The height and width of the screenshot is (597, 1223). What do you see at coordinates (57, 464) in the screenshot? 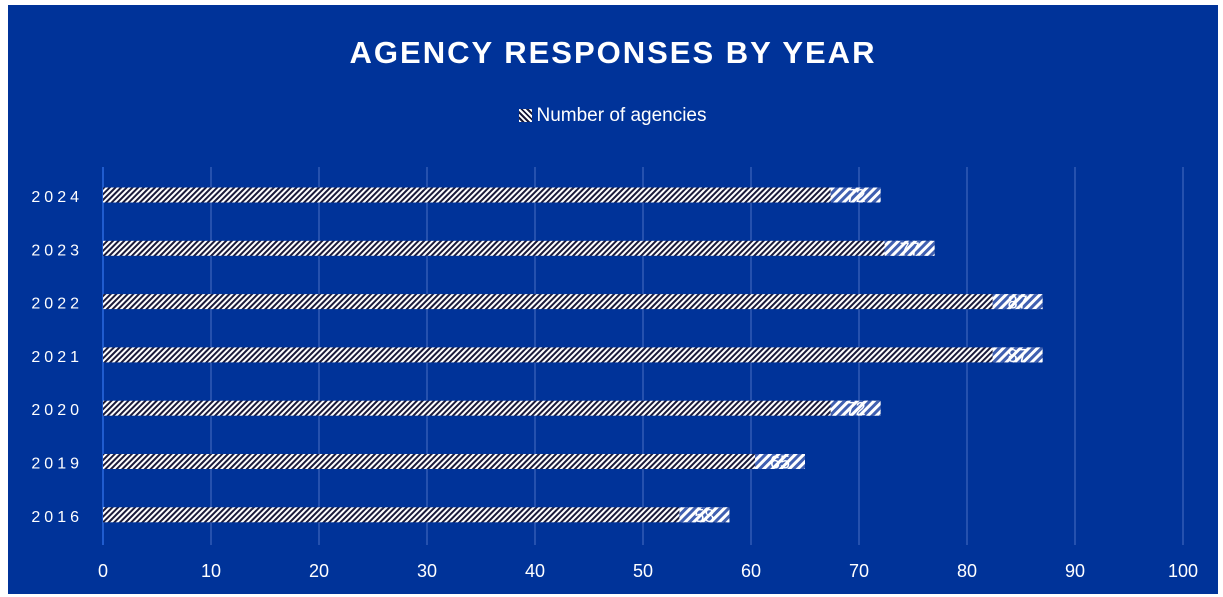
I see `y-category-label: 2019` at bounding box center [57, 464].